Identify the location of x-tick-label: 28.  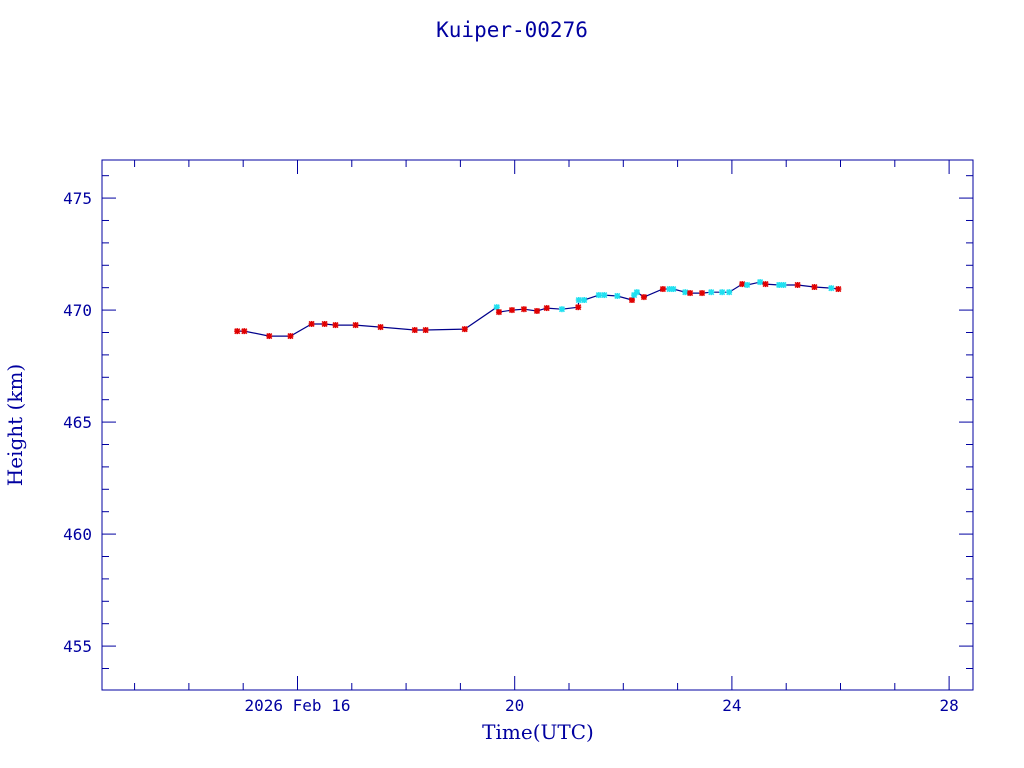
(948, 705).